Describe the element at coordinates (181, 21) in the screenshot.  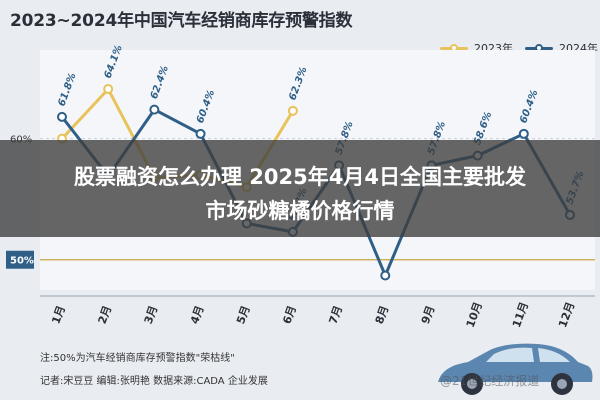
I see `chart-title: 2023~2024年中国汽车经销商库存预警指数` at that location.